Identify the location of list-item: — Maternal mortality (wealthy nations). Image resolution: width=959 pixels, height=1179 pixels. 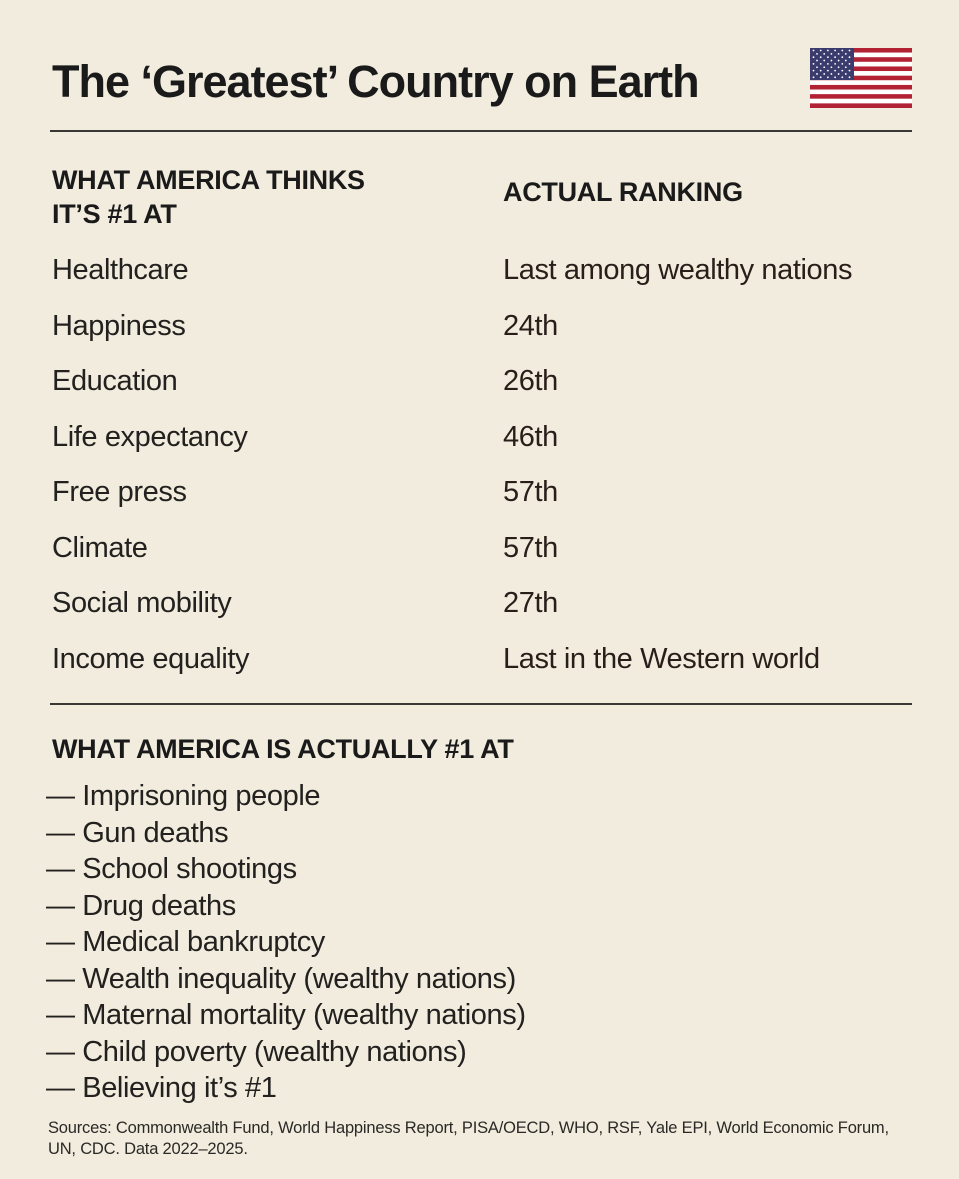
(286, 1015).